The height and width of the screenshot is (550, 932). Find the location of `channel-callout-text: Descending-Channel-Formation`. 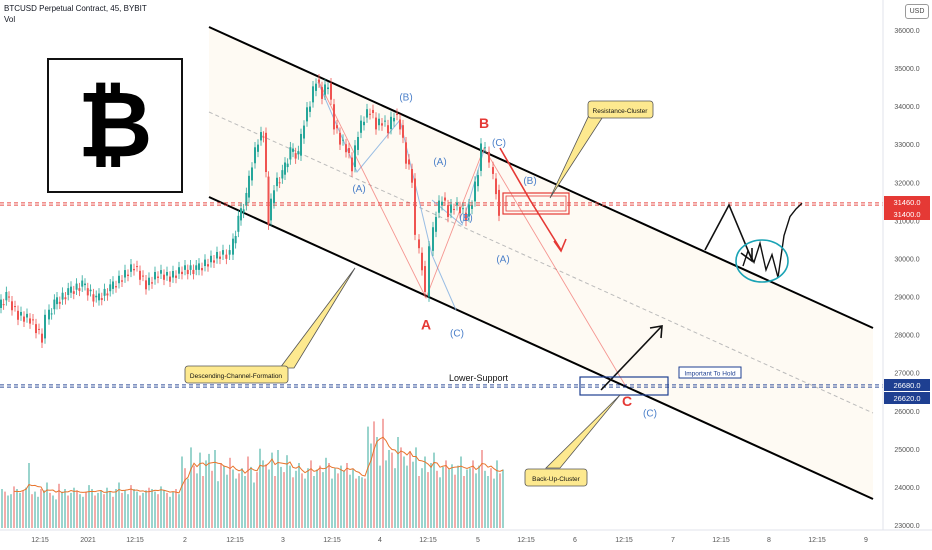

channel-callout-text: Descending-Channel-Formation is located at coordinates (236, 376).